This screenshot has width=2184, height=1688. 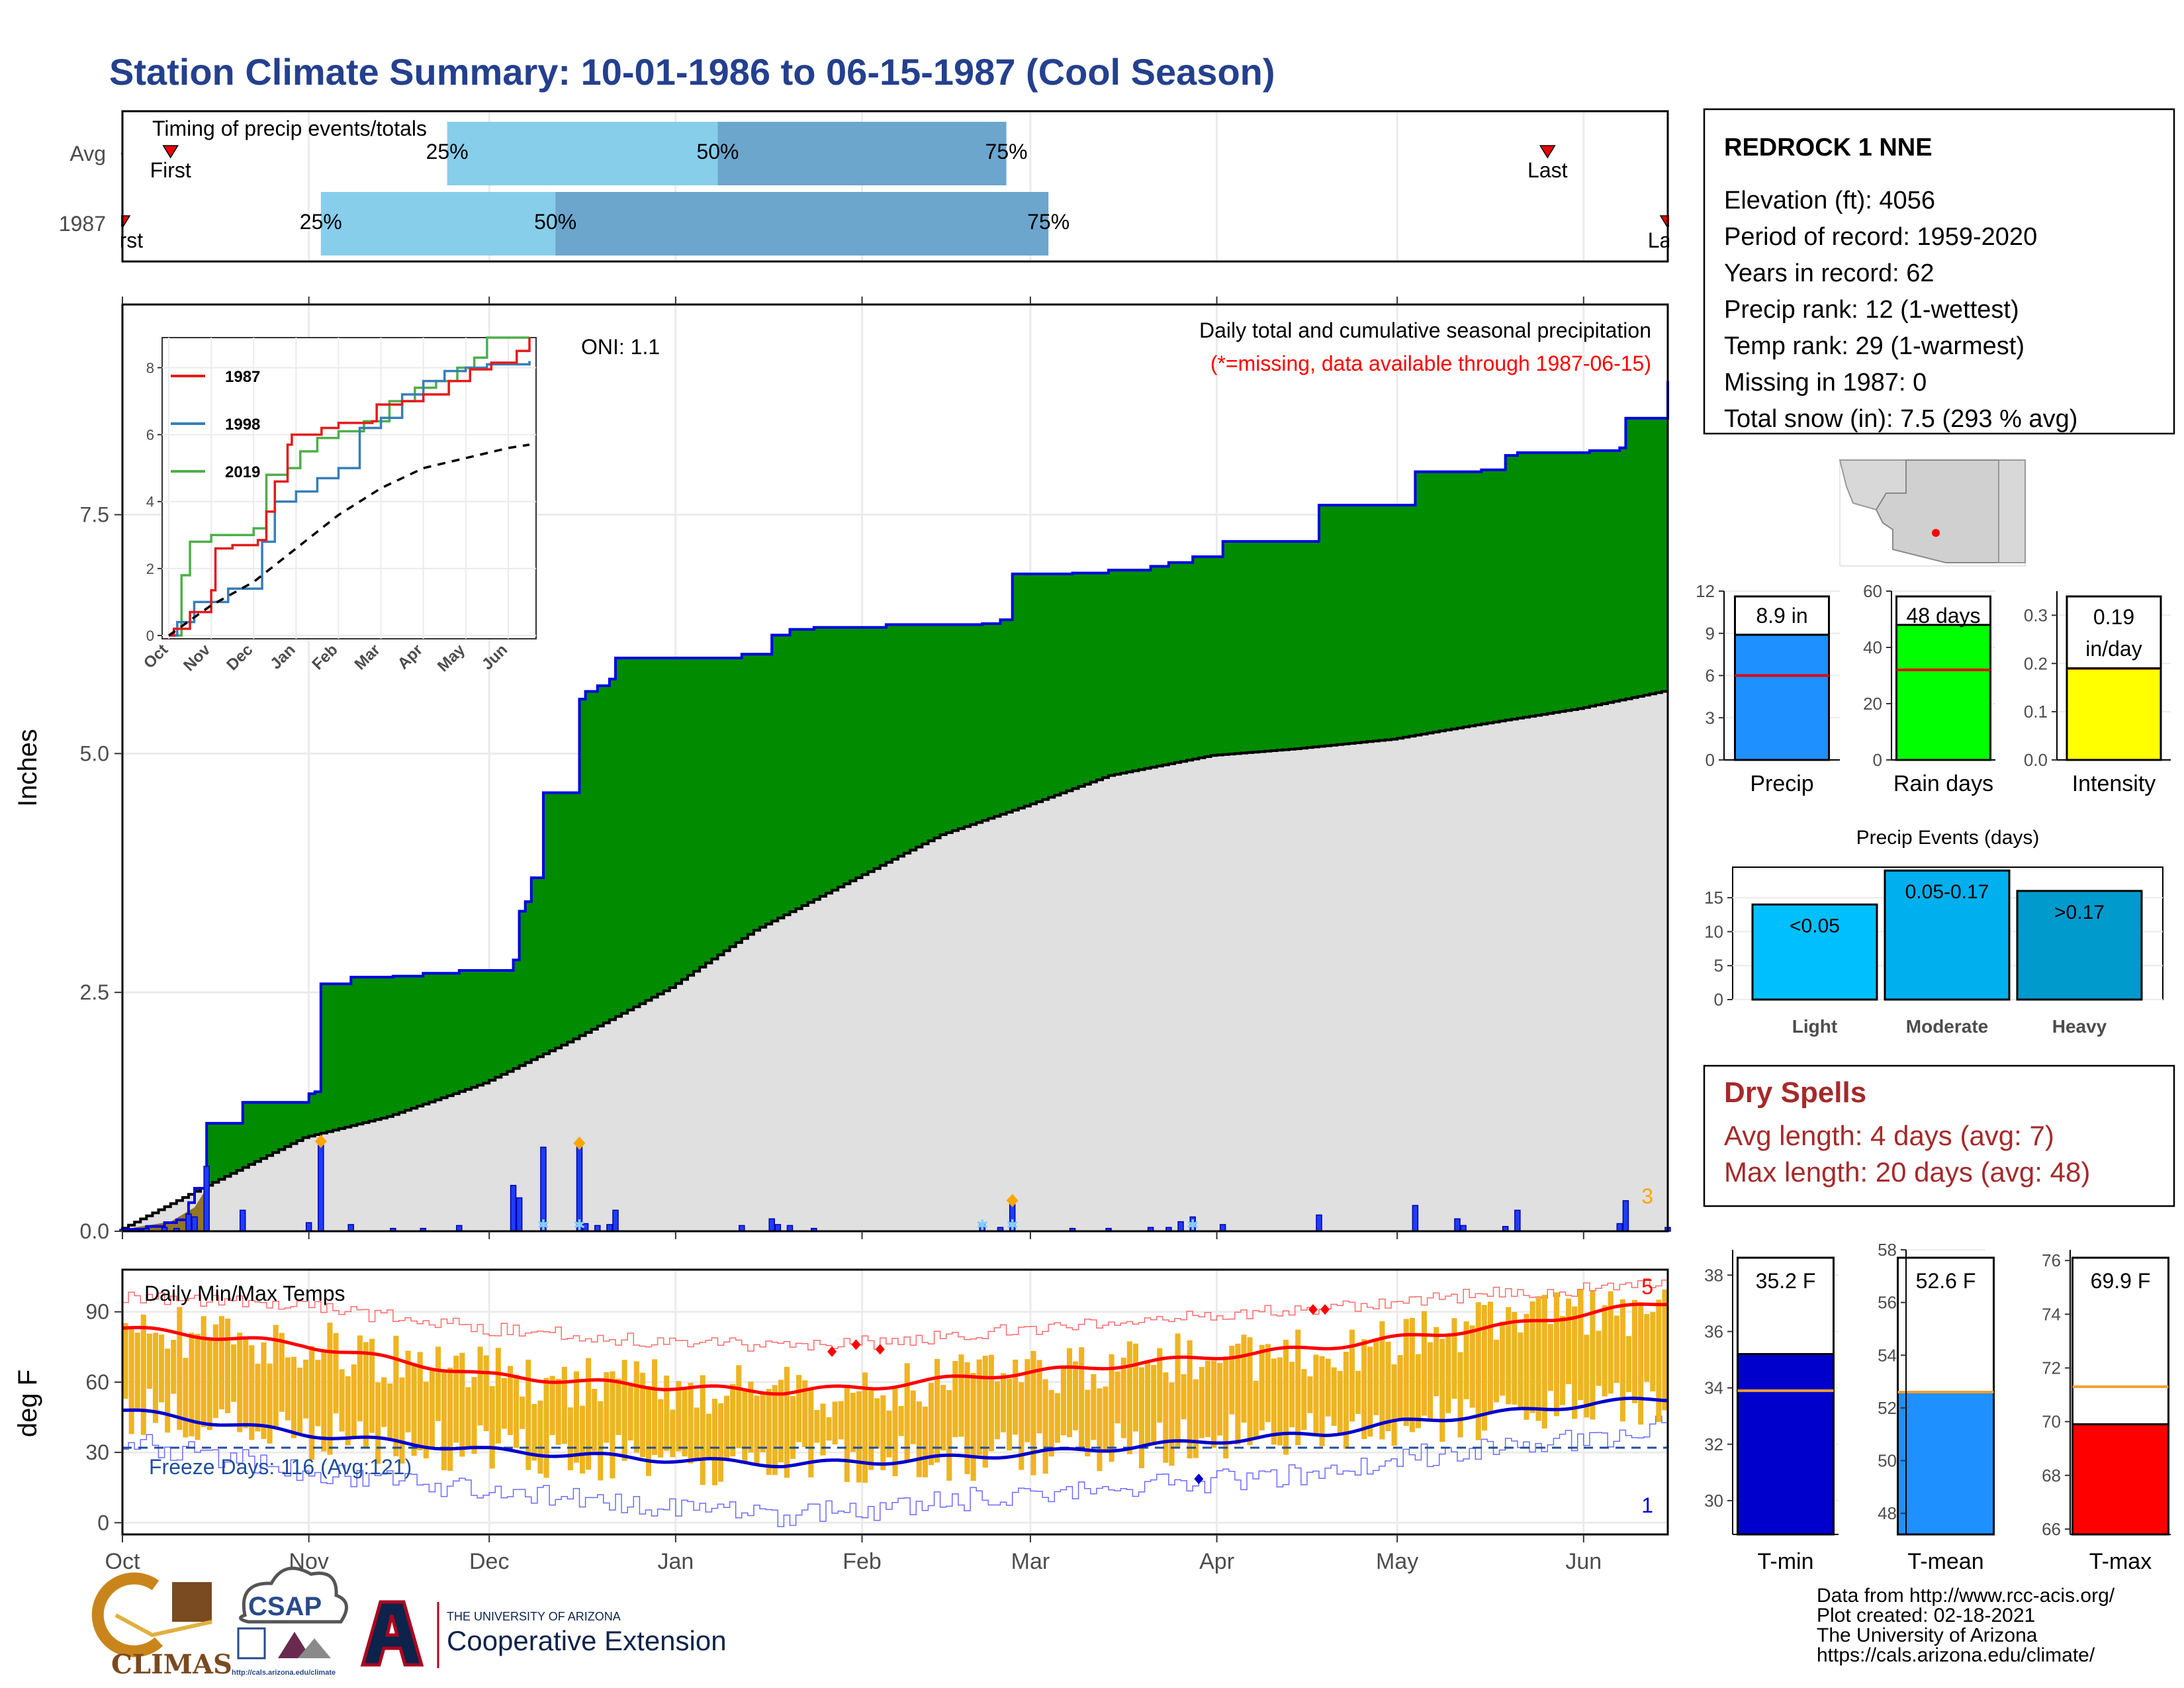 I want to click on bar-panel-ytick-label: 12, so click(x=1706, y=591).